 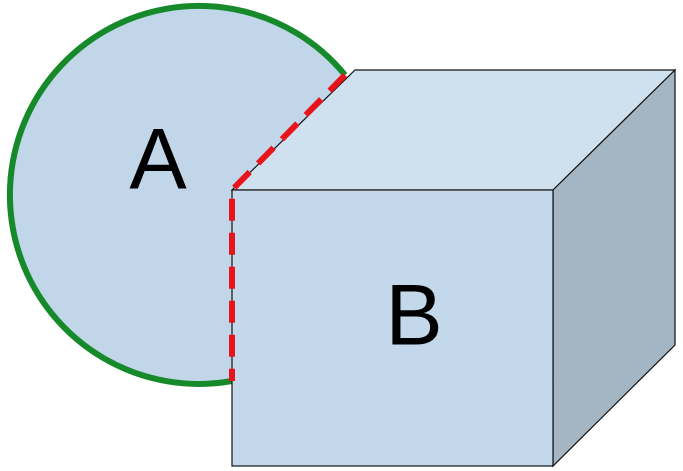 I want to click on intersection-boundary, so click(x=288, y=226).